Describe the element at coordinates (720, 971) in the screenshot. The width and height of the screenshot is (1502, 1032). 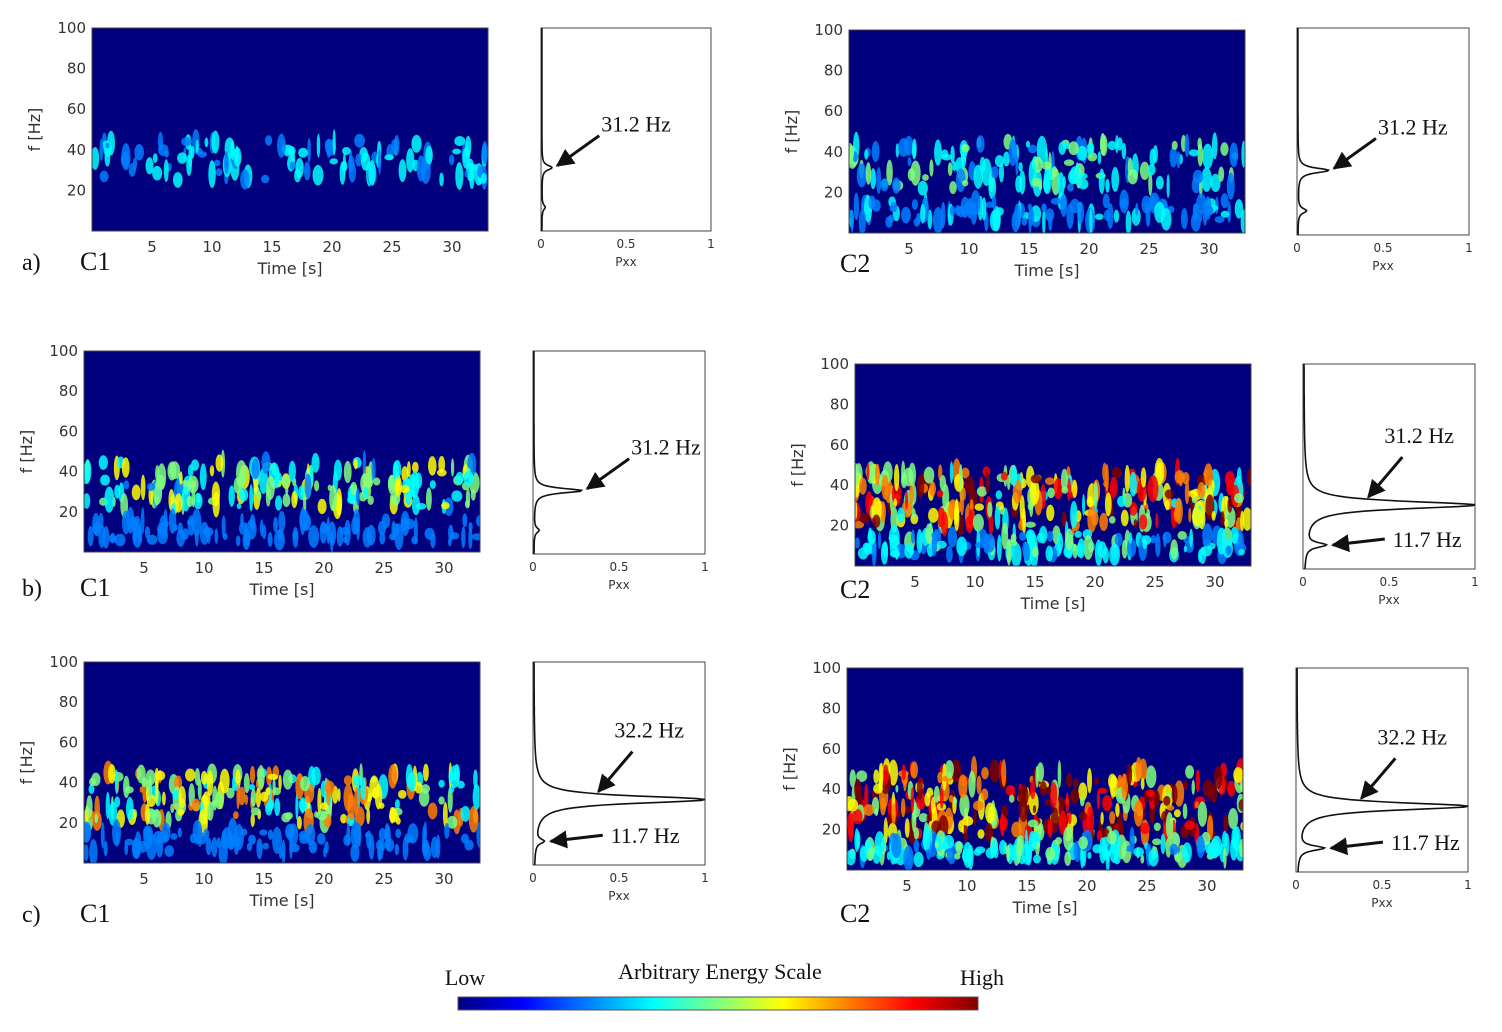
I see `colorbar-title: Arbitrary Energy Scale` at that location.